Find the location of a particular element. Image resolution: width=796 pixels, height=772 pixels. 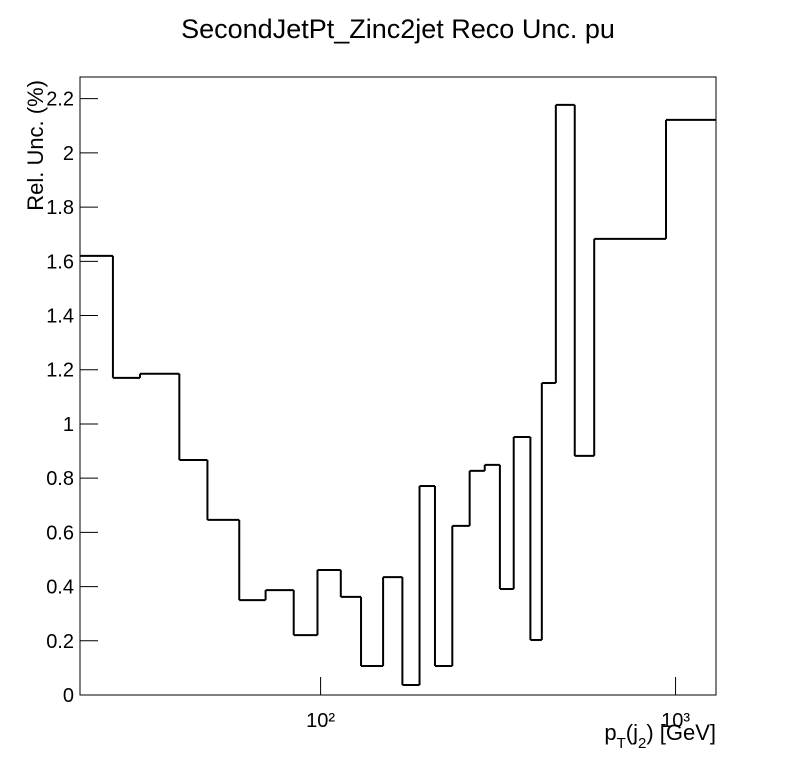

chart-title: SecondJetPt_Zinc2jet Reco Unc. pu is located at coordinates (398, 29).